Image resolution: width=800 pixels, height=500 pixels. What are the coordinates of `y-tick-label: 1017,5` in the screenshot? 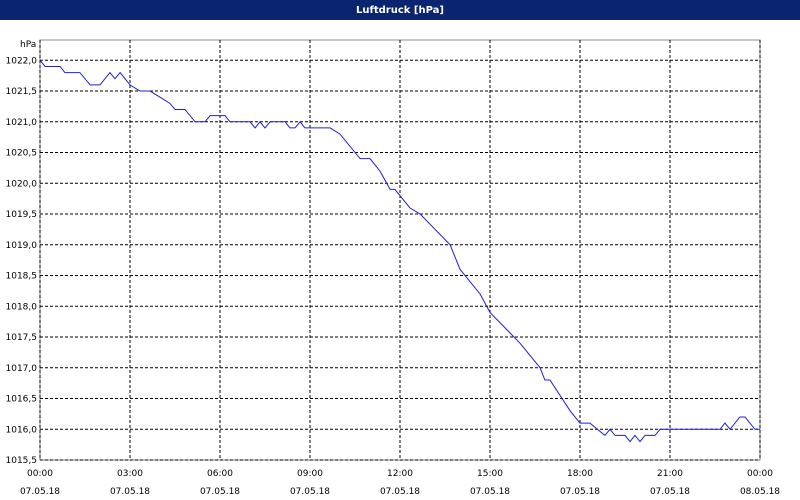 It's located at (22, 338).